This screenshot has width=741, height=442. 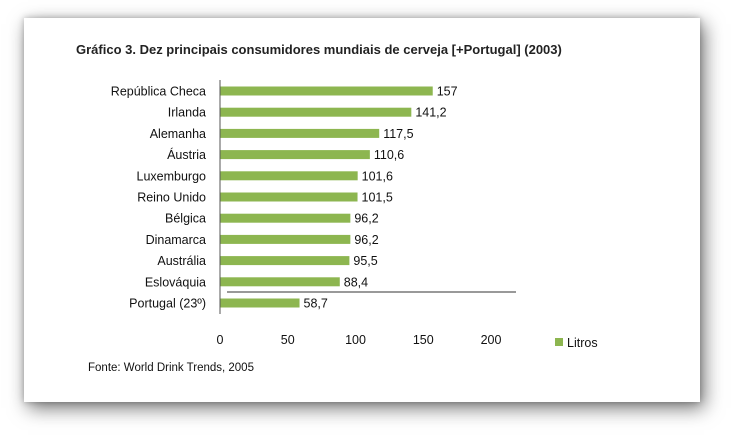 I want to click on legend-swatch, so click(x=559, y=342).